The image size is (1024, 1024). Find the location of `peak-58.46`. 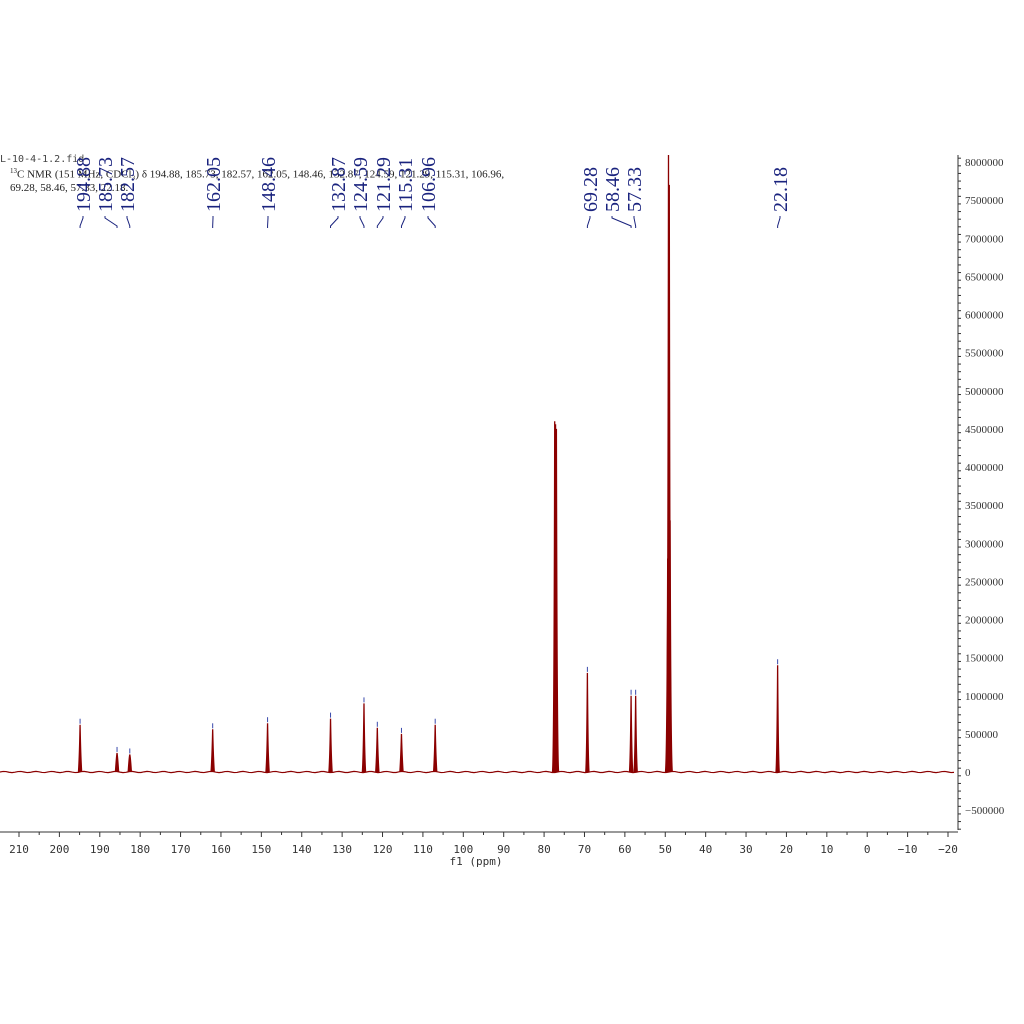

peak-58.46 is located at coordinates (631, 734).